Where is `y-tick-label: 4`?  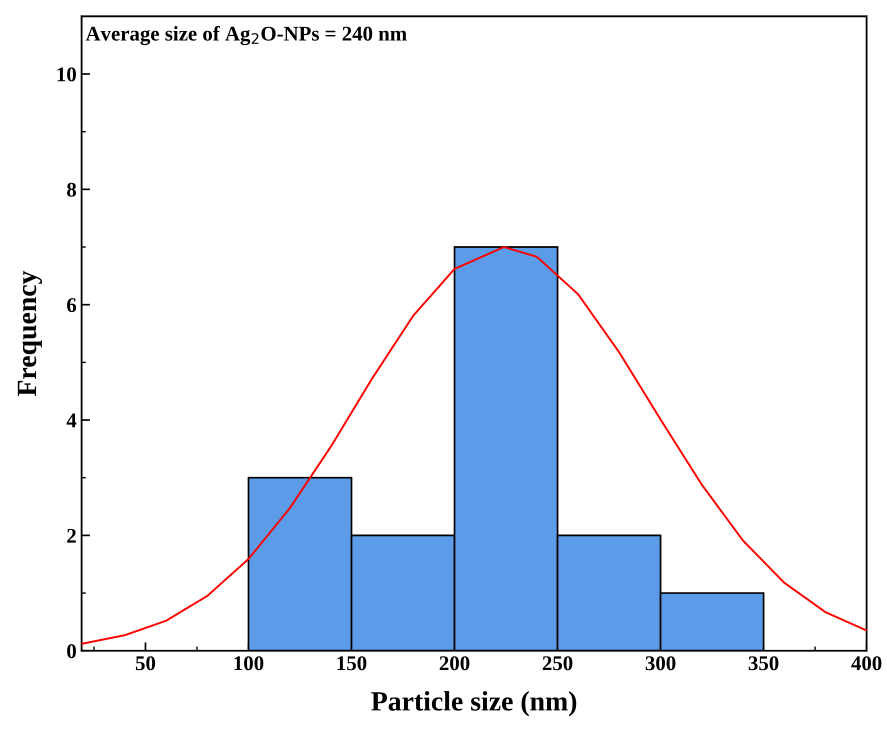
y-tick-label: 4 is located at coordinates (71, 421).